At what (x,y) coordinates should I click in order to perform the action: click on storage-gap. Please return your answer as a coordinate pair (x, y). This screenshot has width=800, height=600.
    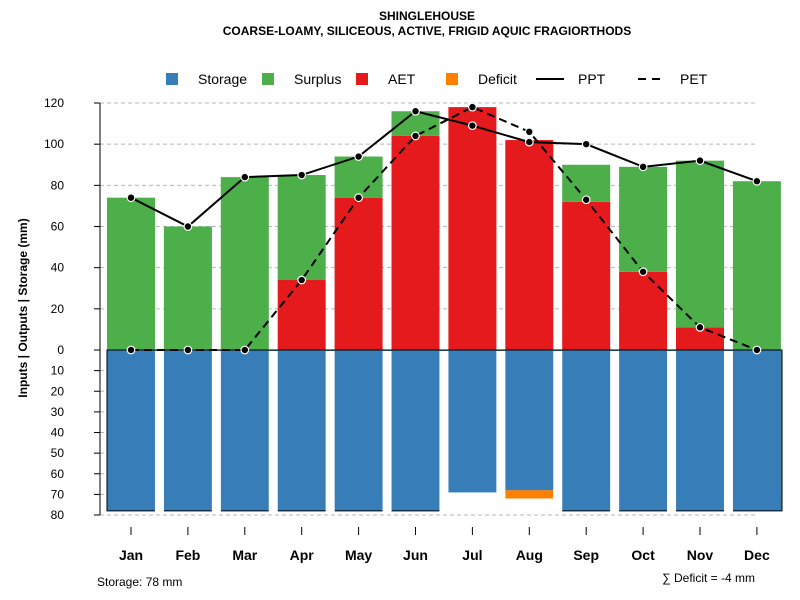
    Looking at the image, I should click on (472, 502).